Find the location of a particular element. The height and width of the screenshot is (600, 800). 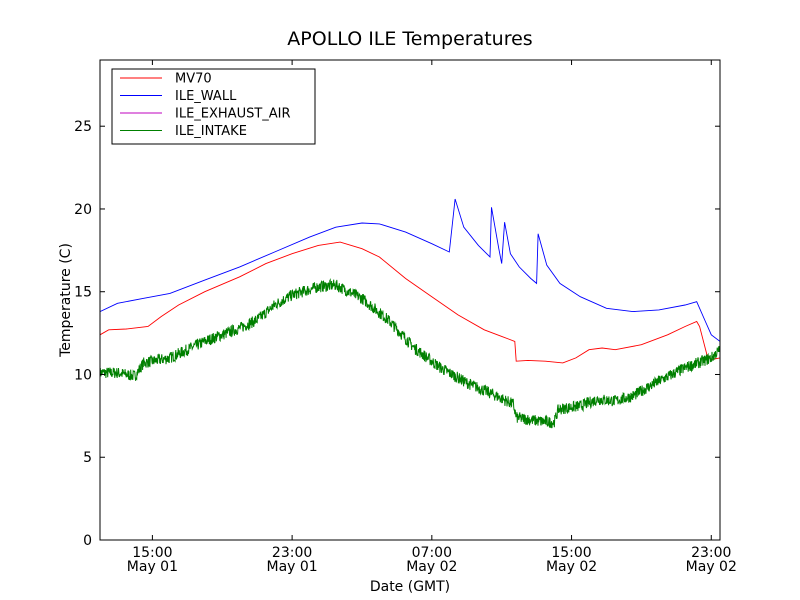

x-tick-label-time: 07:00 is located at coordinates (432, 553).